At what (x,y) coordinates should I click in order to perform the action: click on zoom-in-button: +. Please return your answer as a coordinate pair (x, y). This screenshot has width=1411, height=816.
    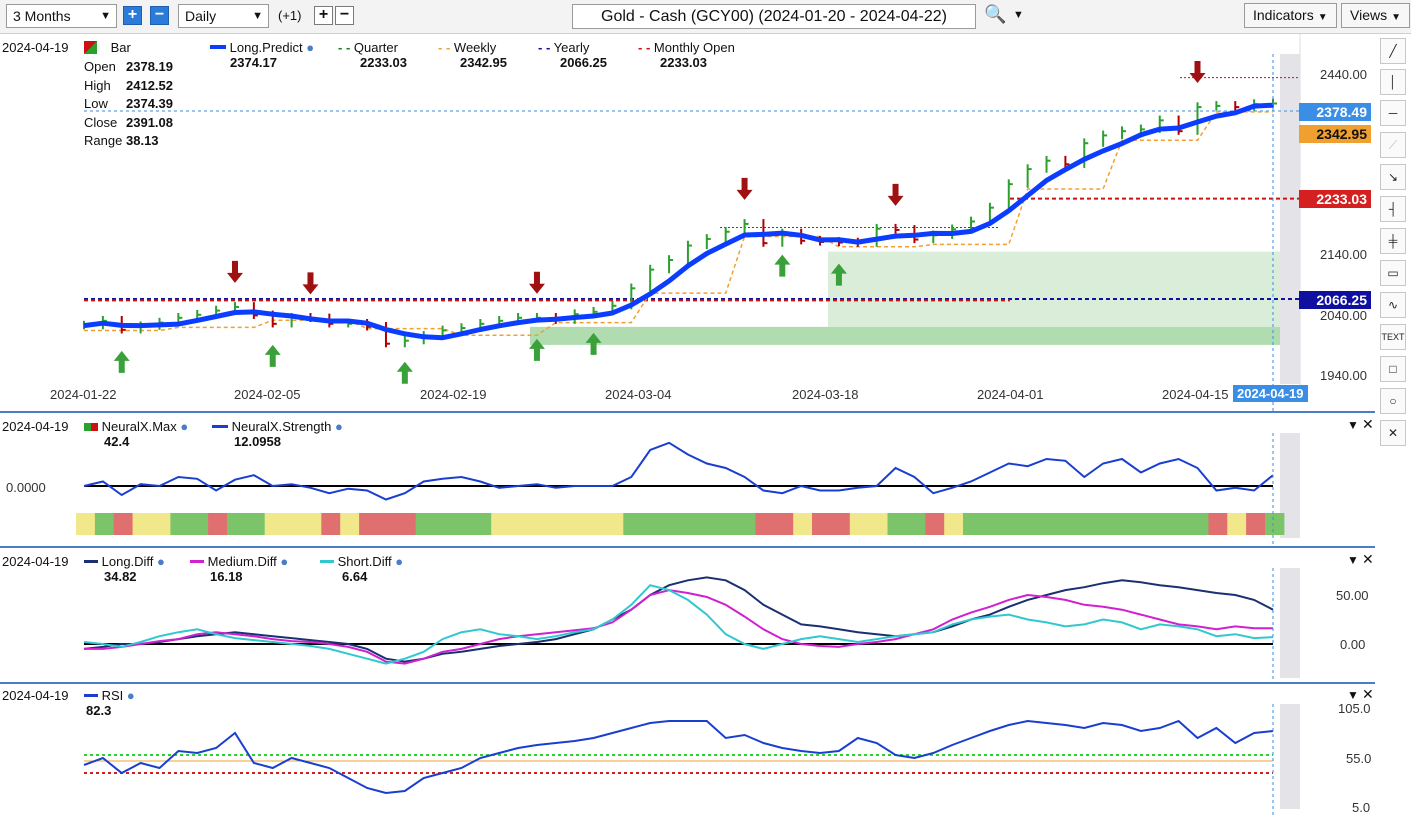
    Looking at the image, I should click on (132, 15).